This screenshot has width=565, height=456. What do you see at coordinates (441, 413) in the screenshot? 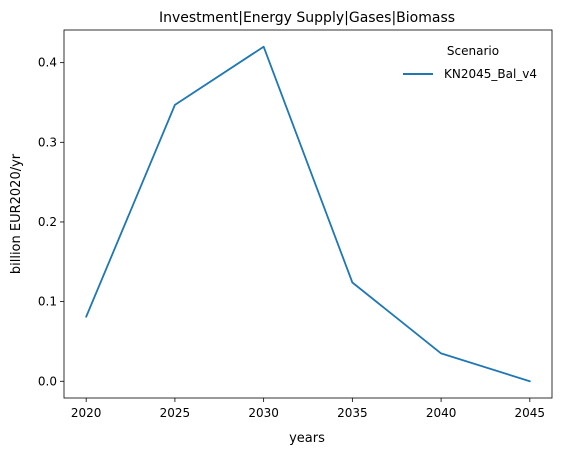
I see `x-tick-label-2040: 2040` at bounding box center [441, 413].